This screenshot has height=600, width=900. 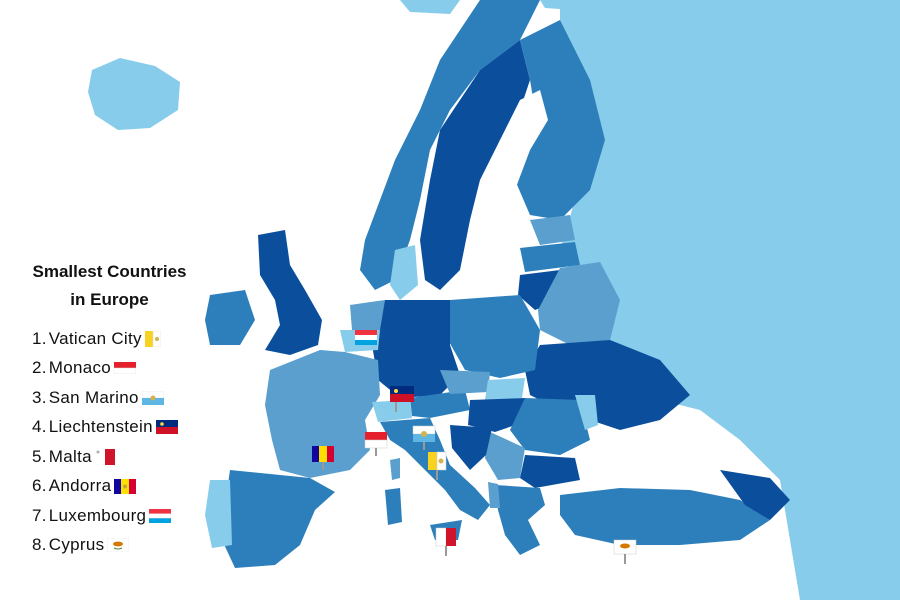 I want to click on legend-list: 1. Vatican City 2. Monaco 3. San Marino, so click(x=109, y=442).